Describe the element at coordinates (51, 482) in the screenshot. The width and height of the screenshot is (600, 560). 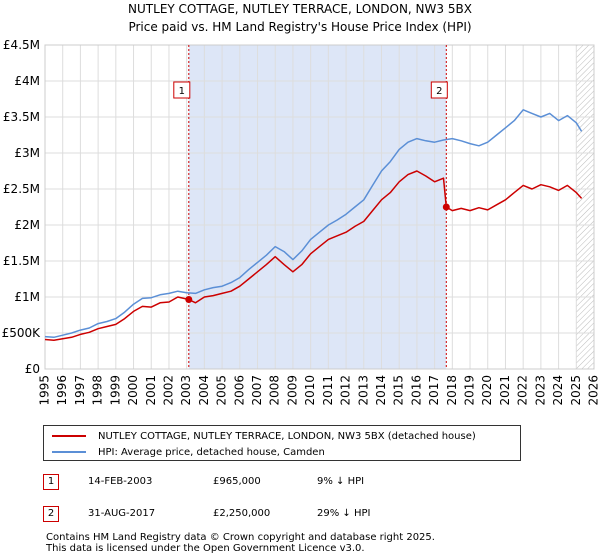
I see `sale-marker-badge: 1` at that location.